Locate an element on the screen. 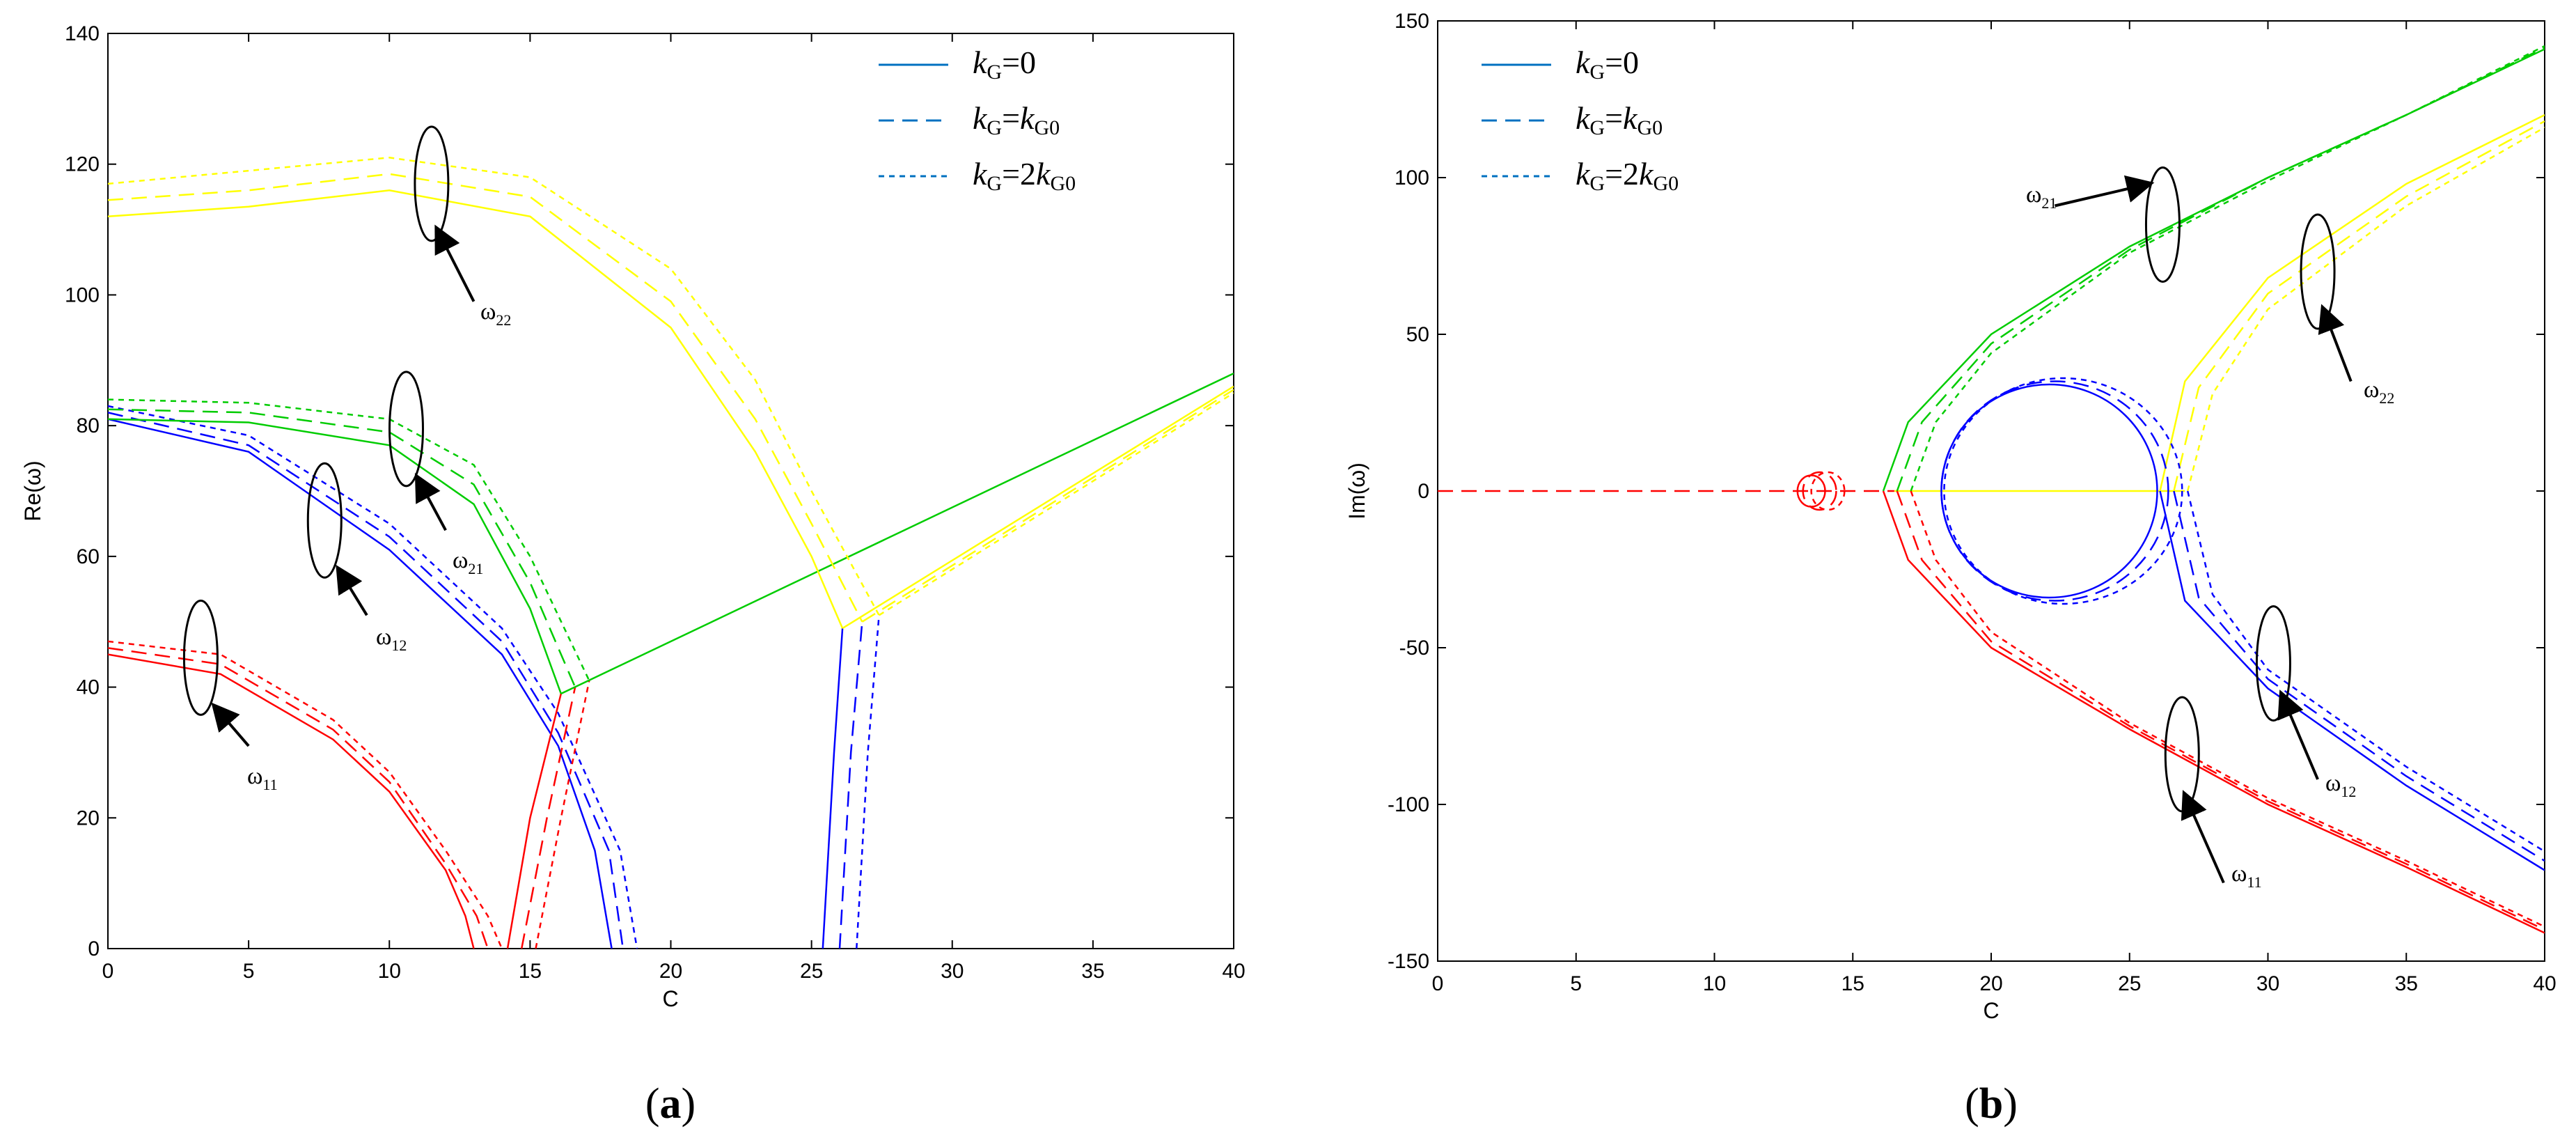 The height and width of the screenshot is (1145, 2576). y-tick-label: 20 is located at coordinates (88, 818).